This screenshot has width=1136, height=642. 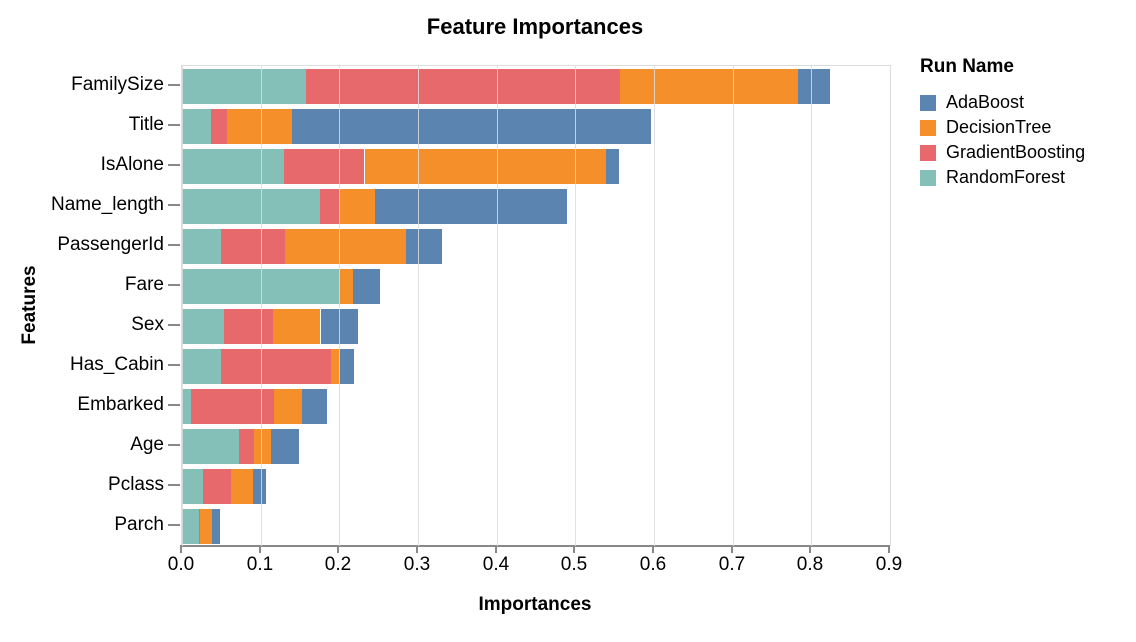 I want to click on y-tick-label: IsAlone, so click(x=132, y=164).